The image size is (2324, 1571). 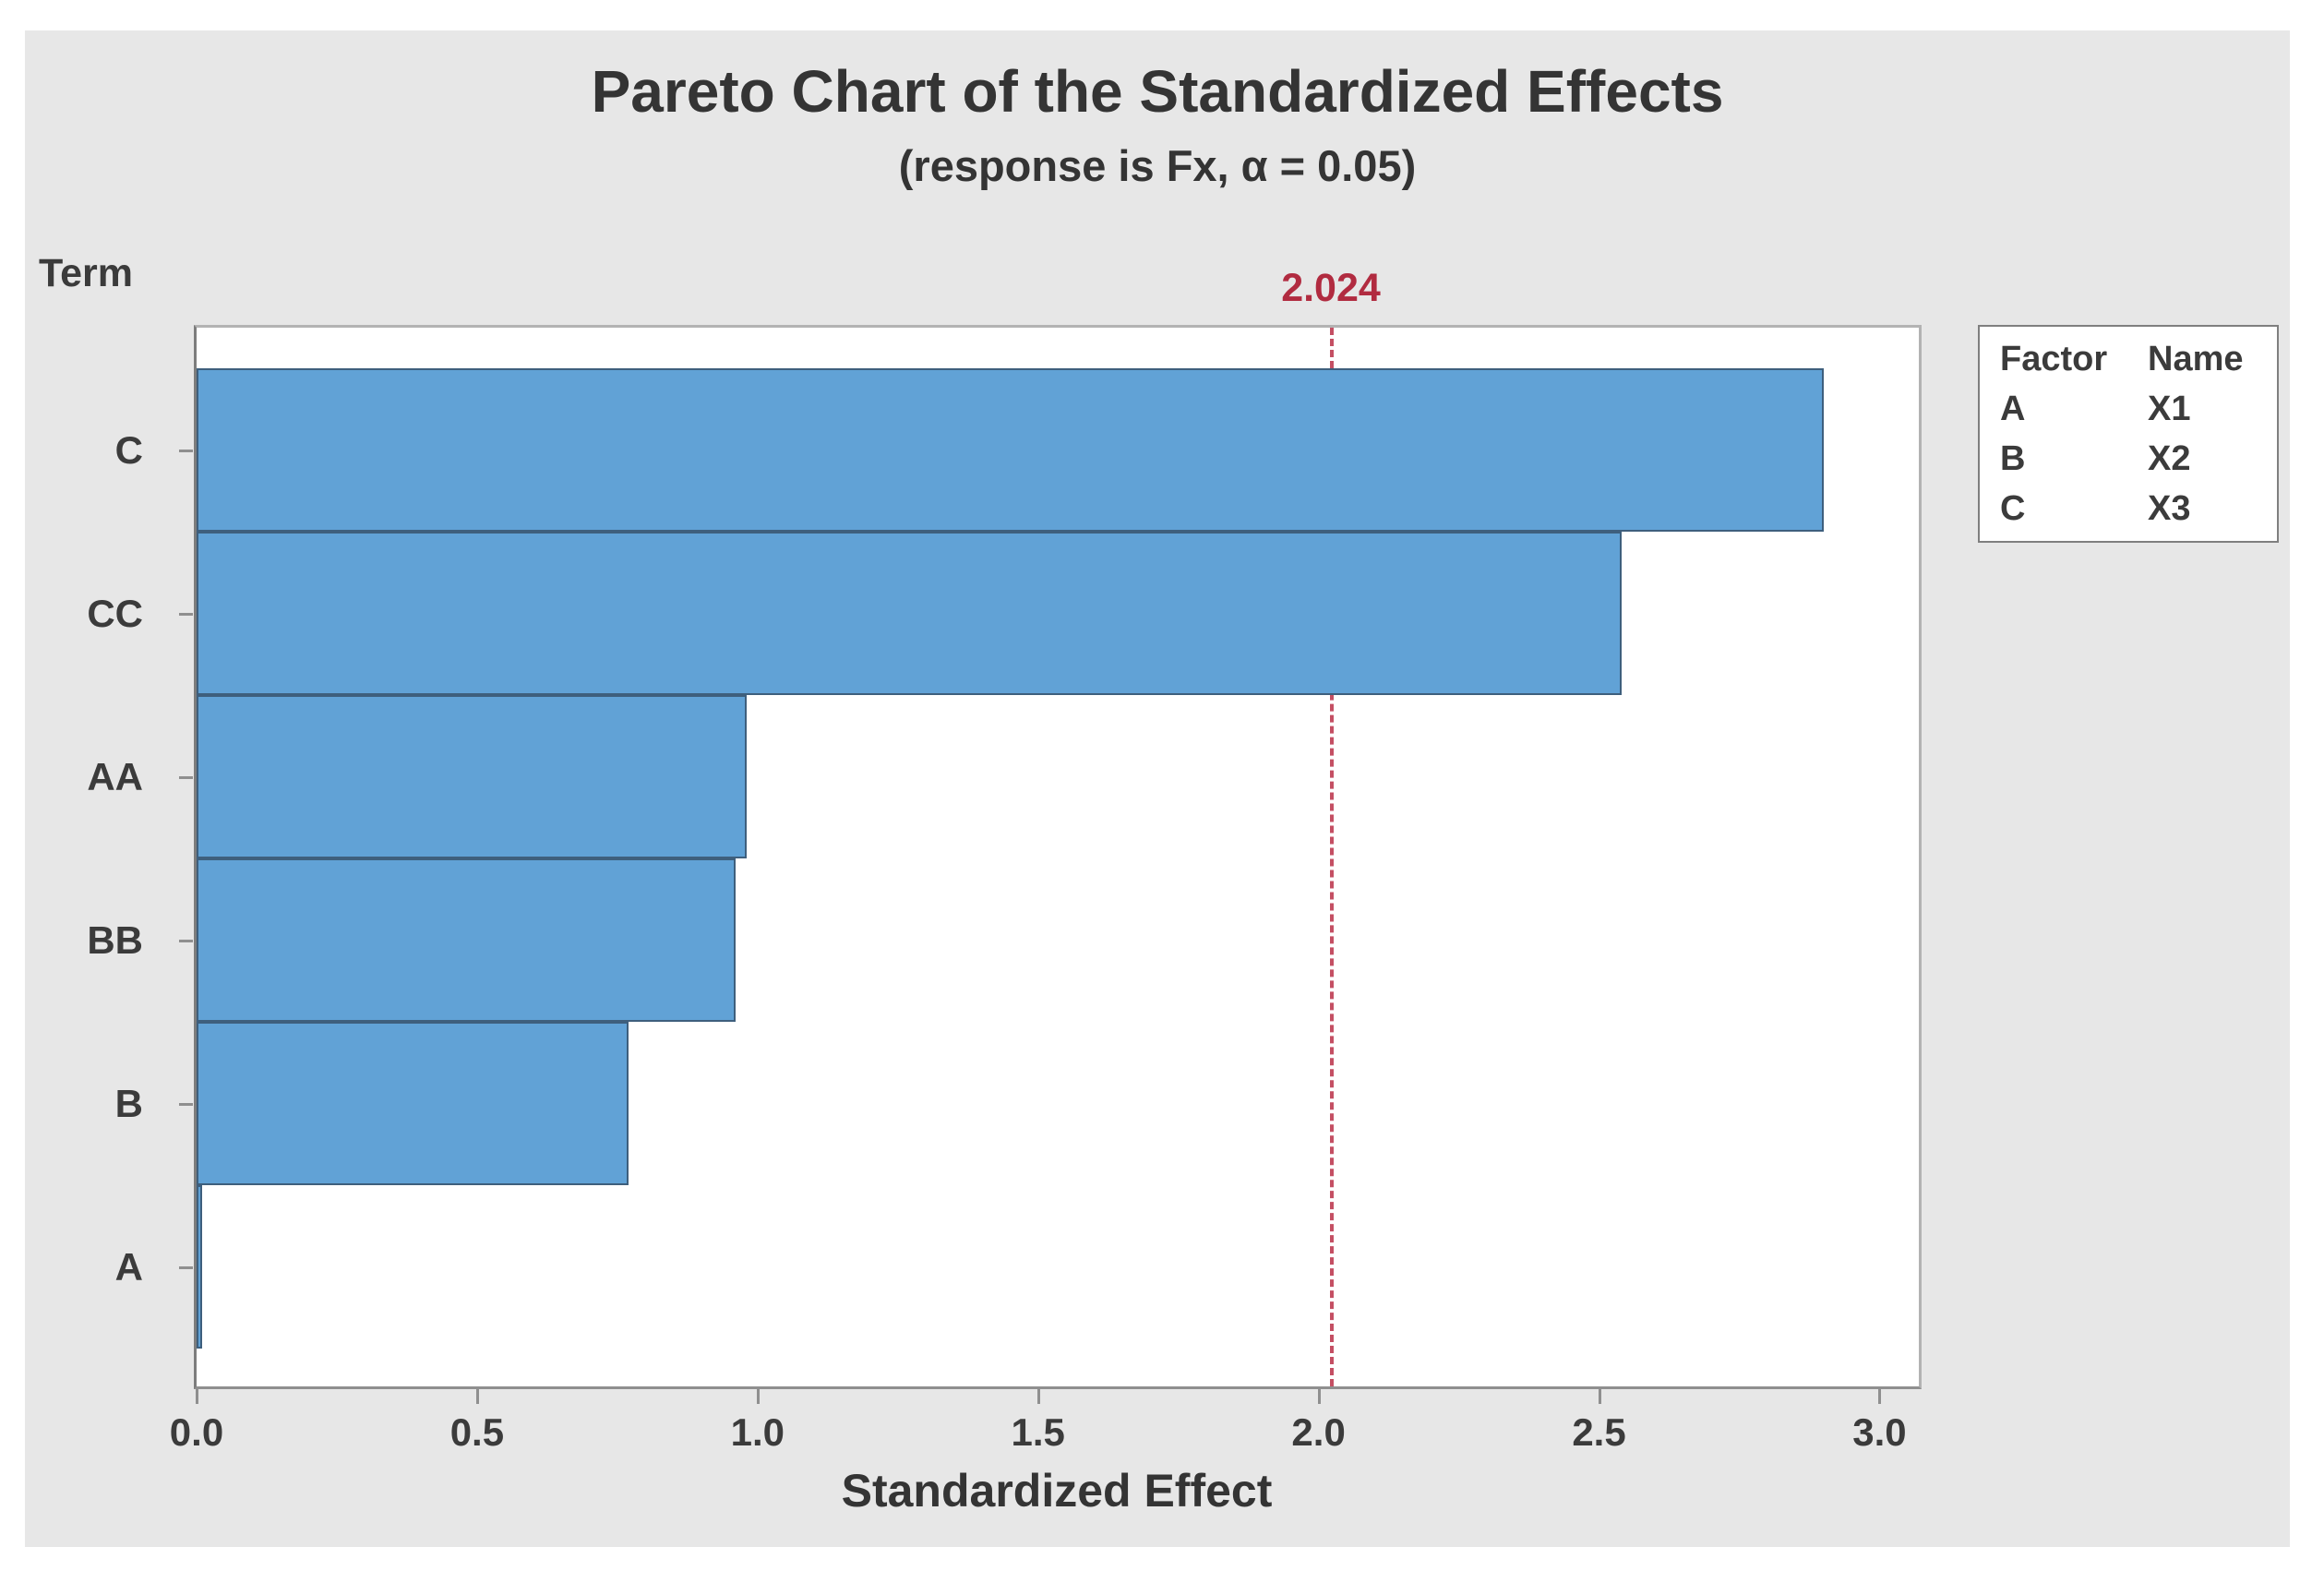 What do you see at coordinates (1332, 857) in the screenshot?
I see `reference-line` at bounding box center [1332, 857].